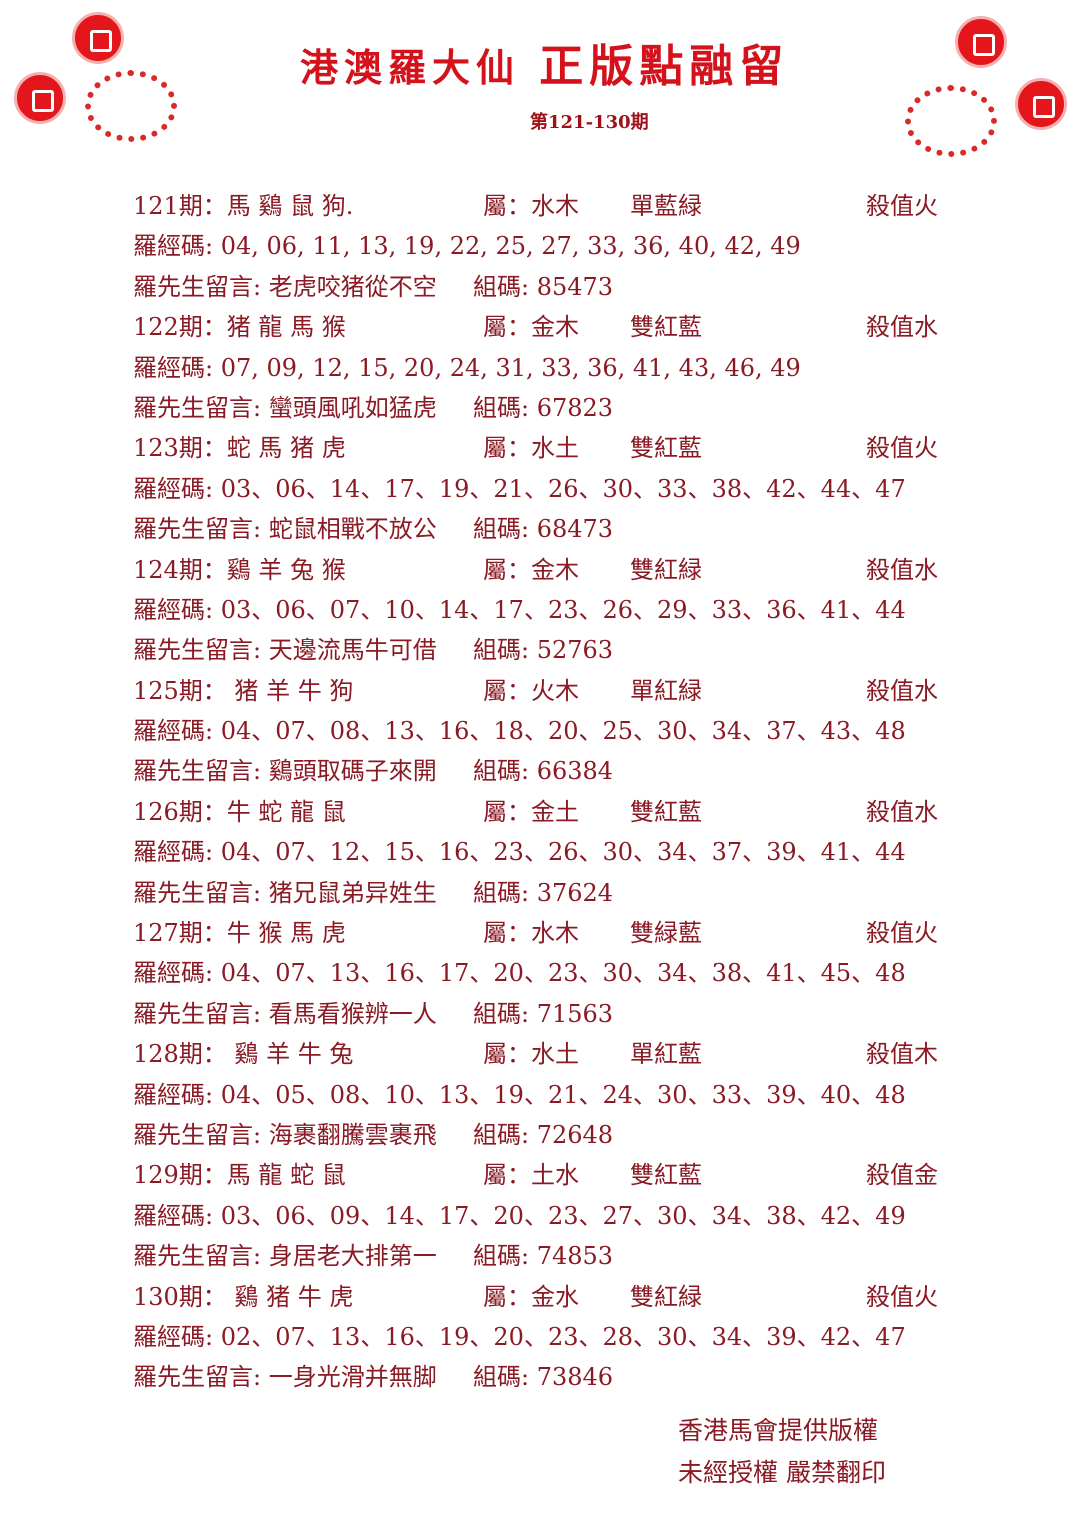 This screenshot has width=1080, height=1525. Describe the element at coordinates (531, 690) in the screenshot. I see `attribute-label: 屬：火木` at that location.